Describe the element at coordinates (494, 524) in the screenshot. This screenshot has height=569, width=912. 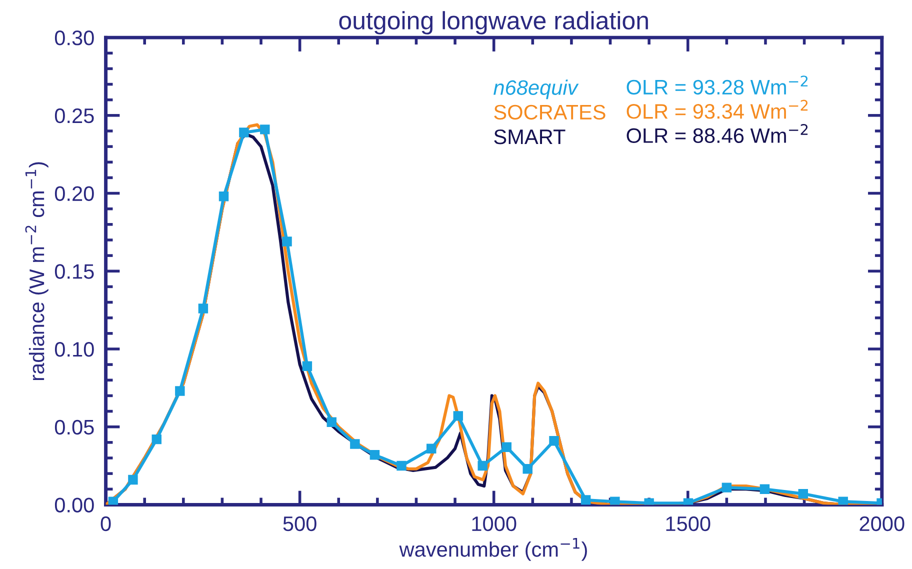
I see `x-tick-label: 1000` at that location.